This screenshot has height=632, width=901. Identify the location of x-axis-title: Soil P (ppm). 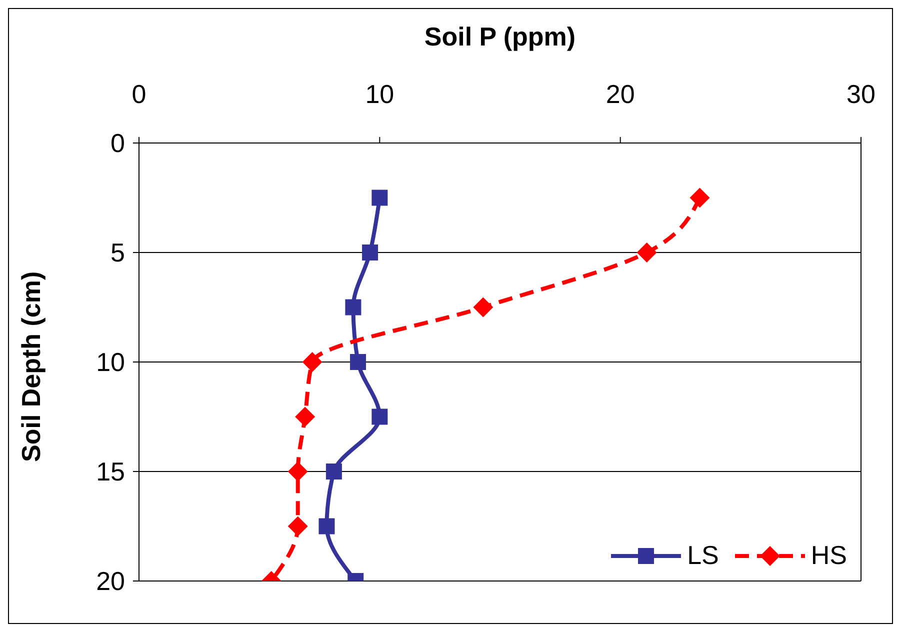
(500, 36).